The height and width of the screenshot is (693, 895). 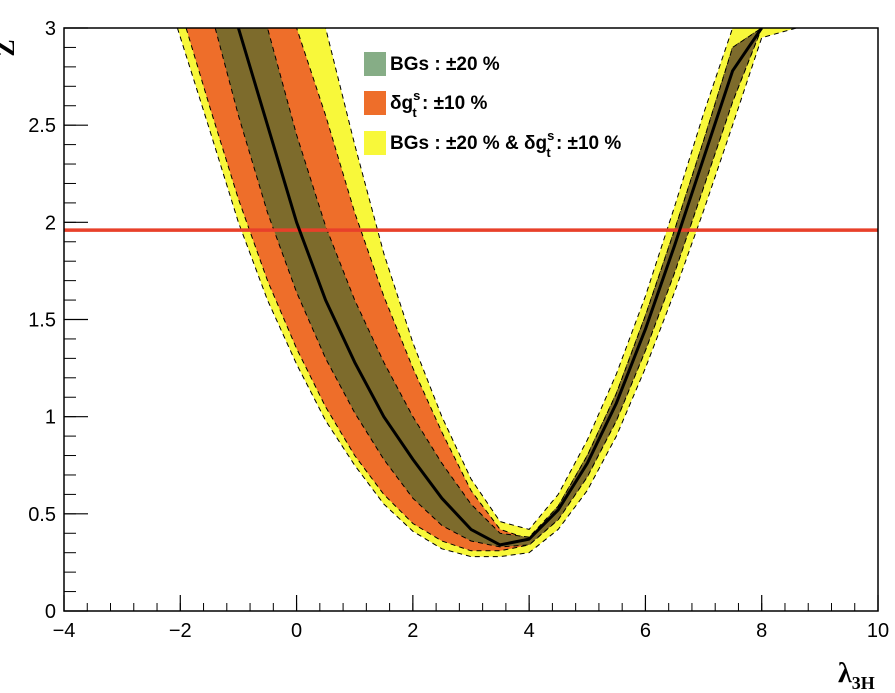 I want to click on x-tick-label: −4, so click(x=64, y=631).